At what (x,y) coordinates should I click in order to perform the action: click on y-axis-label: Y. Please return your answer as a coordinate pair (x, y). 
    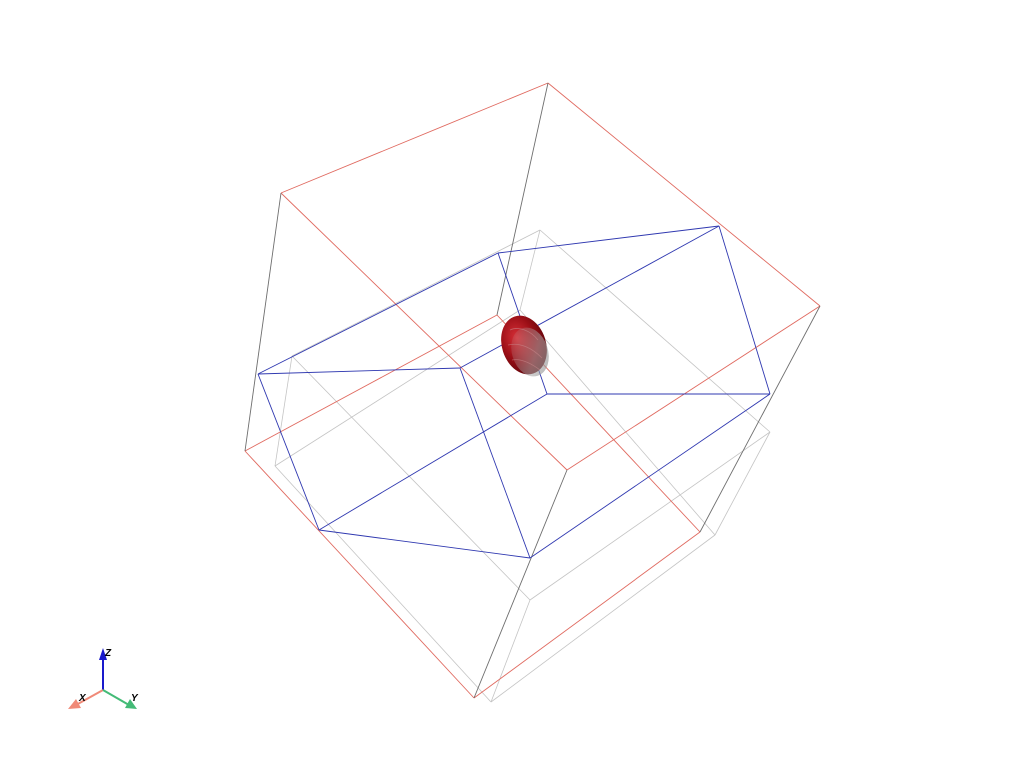
    Looking at the image, I should click on (135, 698).